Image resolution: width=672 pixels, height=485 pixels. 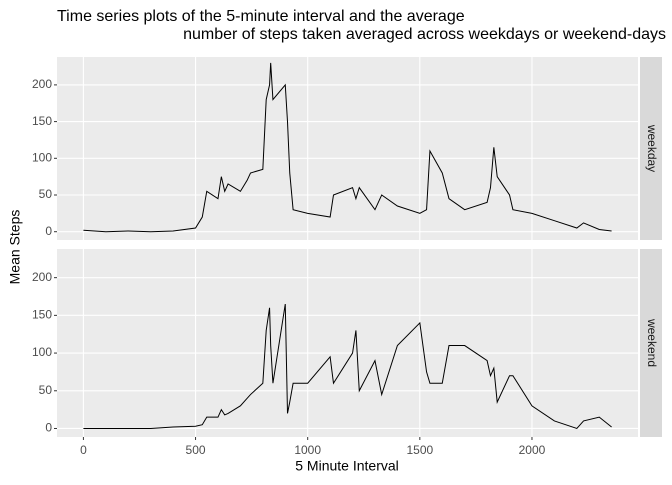 I want to click on strip-label: weekday, so click(x=652, y=148).